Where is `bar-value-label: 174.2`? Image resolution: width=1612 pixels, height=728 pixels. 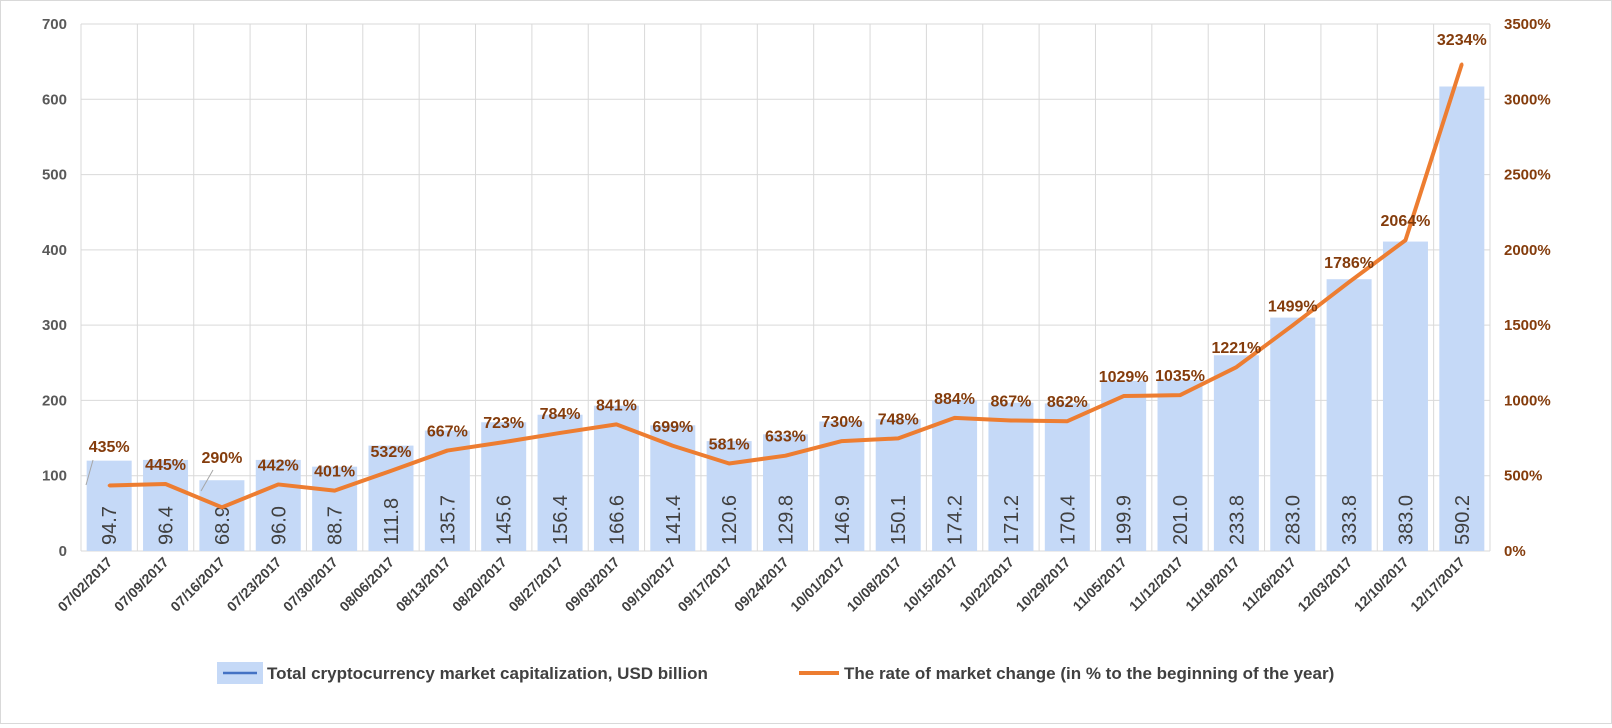 bar-value-label: 174.2 is located at coordinates (956, 520).